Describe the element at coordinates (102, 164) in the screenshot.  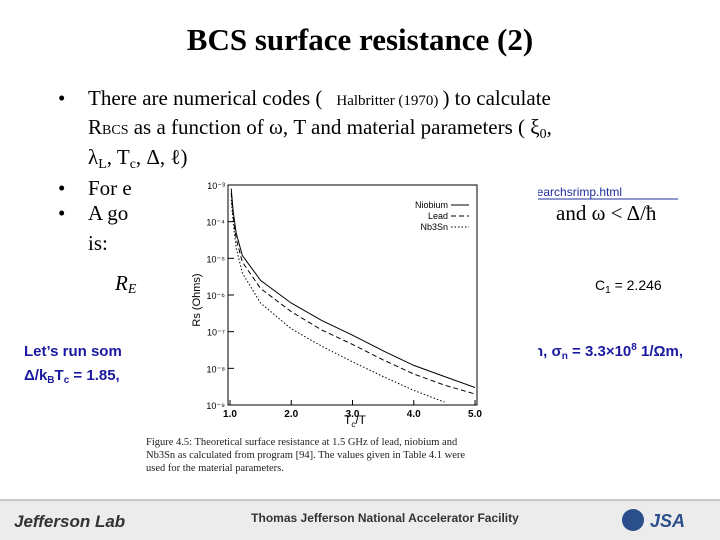
I see `subscript: L` at that location.